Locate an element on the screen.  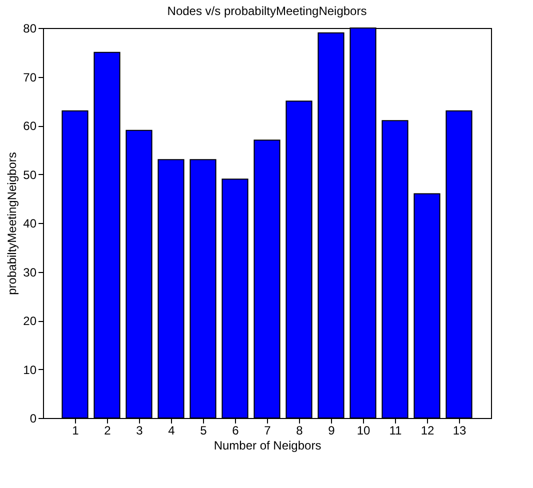
y-tick-label: 60 is located at coordinates (30, 126).